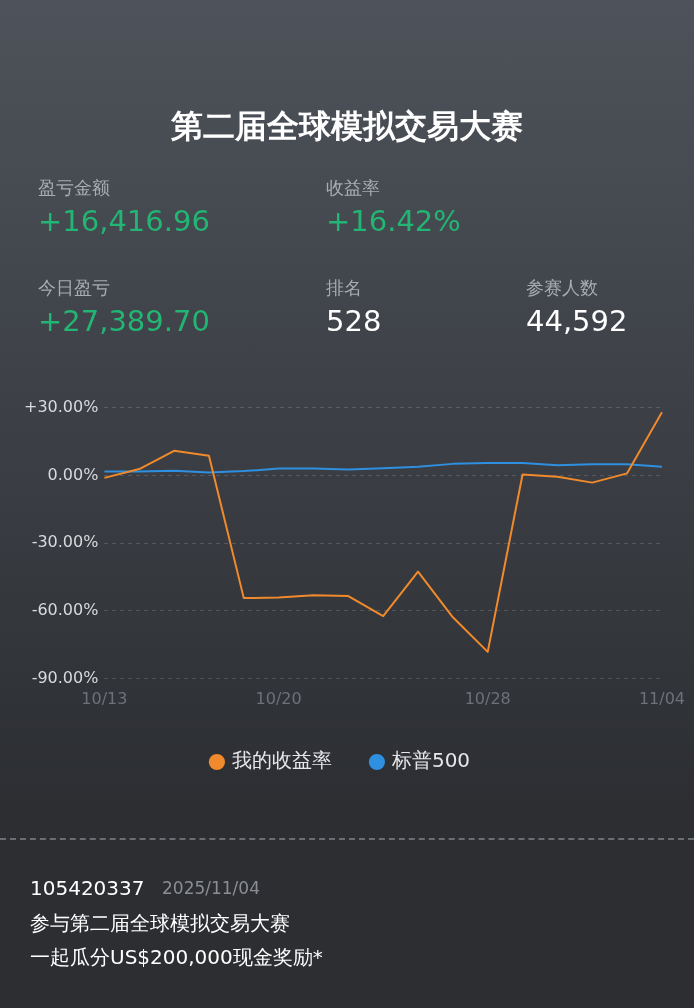 The image size is (694, 1008). I want to click on text: 44,592, so click(577, 321).